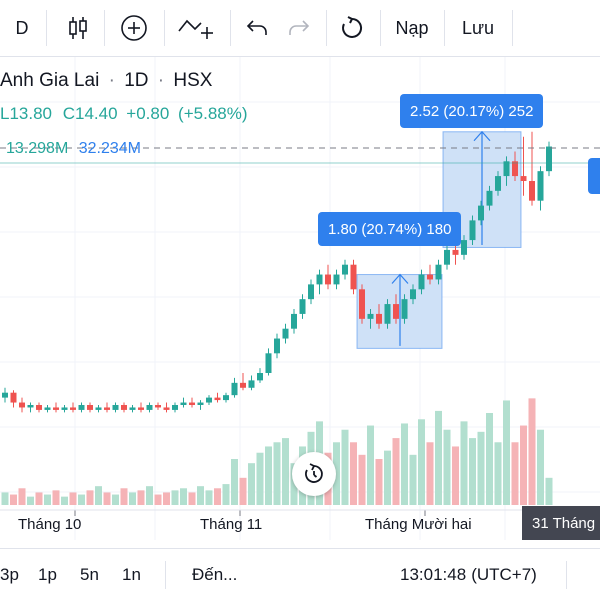 This screenshot has height=601, width=600. What do you see at coordinates (482, 136) in the screenshot?
I see `measure-arrowhead` at bounding box center [482, 136].